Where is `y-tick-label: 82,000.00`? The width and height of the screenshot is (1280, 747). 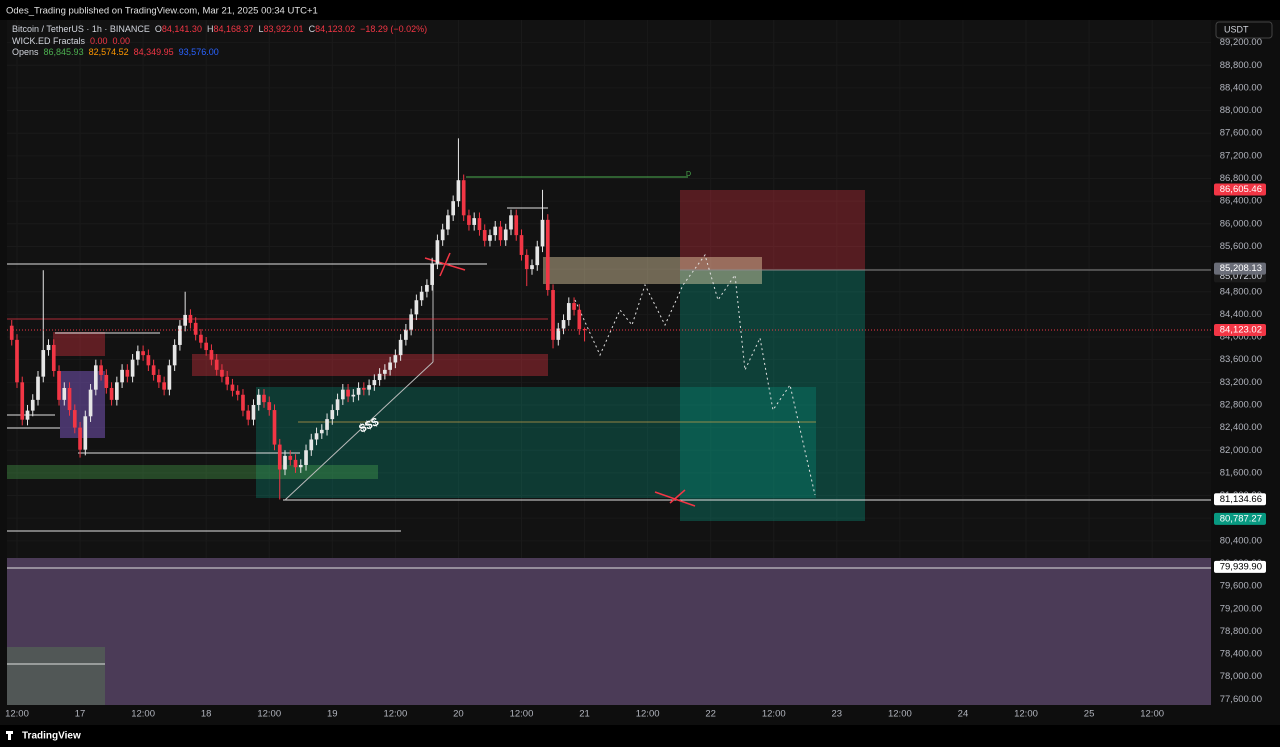
y-tick-label: 82,000.00 is located at coordinates (1241, 450).